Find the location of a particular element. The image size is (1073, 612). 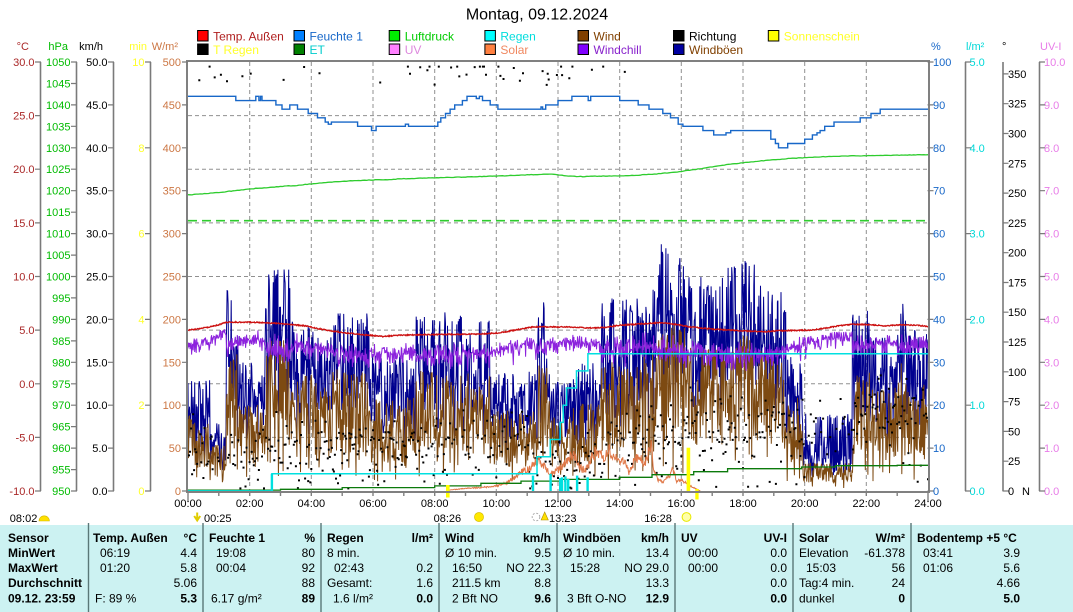

svg-text: 990 is located at coordinates (61, 320).